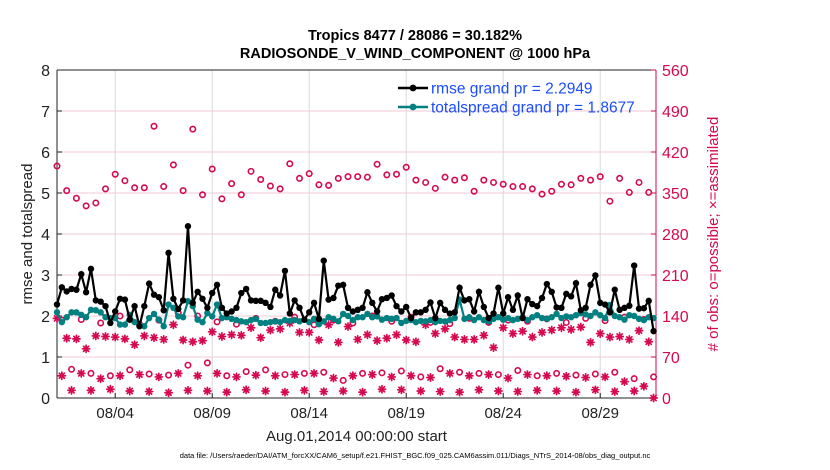 This screenshot has height=470, width=830. What do you see at coordinates (675, 153) in the screenshot?
I see `y-tick-label-right: 420` at bounding box center [675, 153].